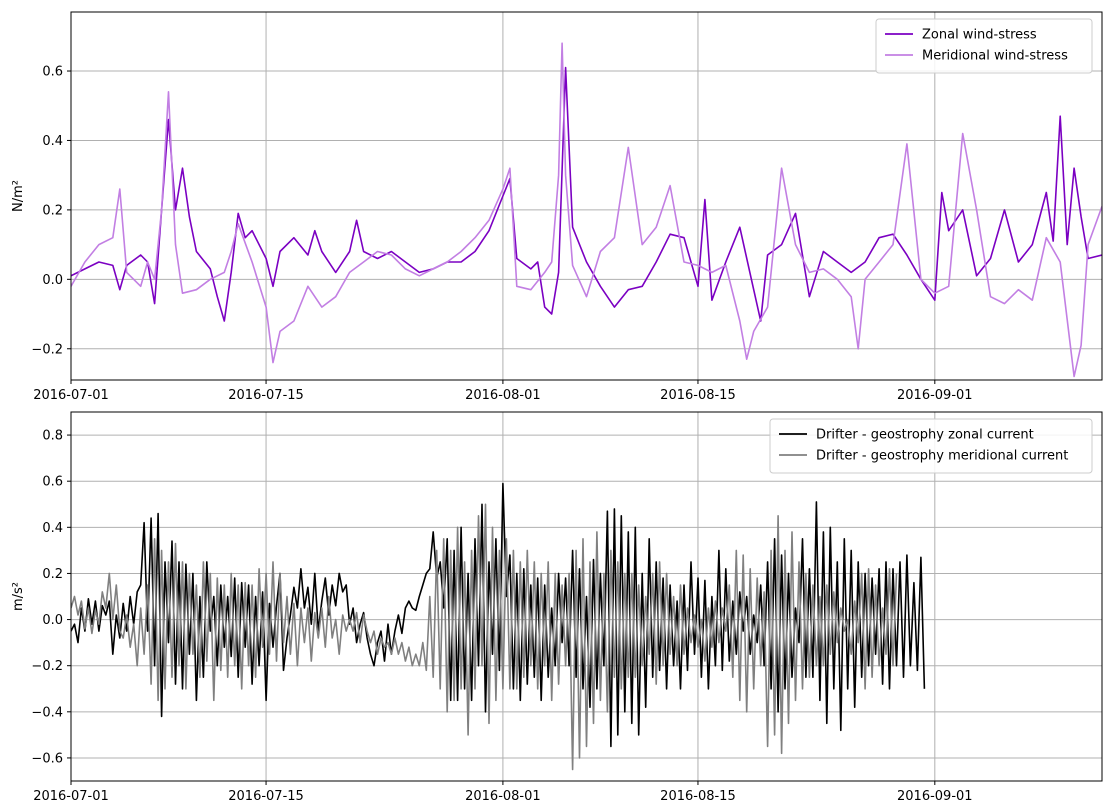 Image resolution: width=1114 pixels, height=812 pixels. What do you see at coordinates (979, 35) in the screenshot?
I see `legend-label: Zonal wind-stress` at bounding box center [979, 35].